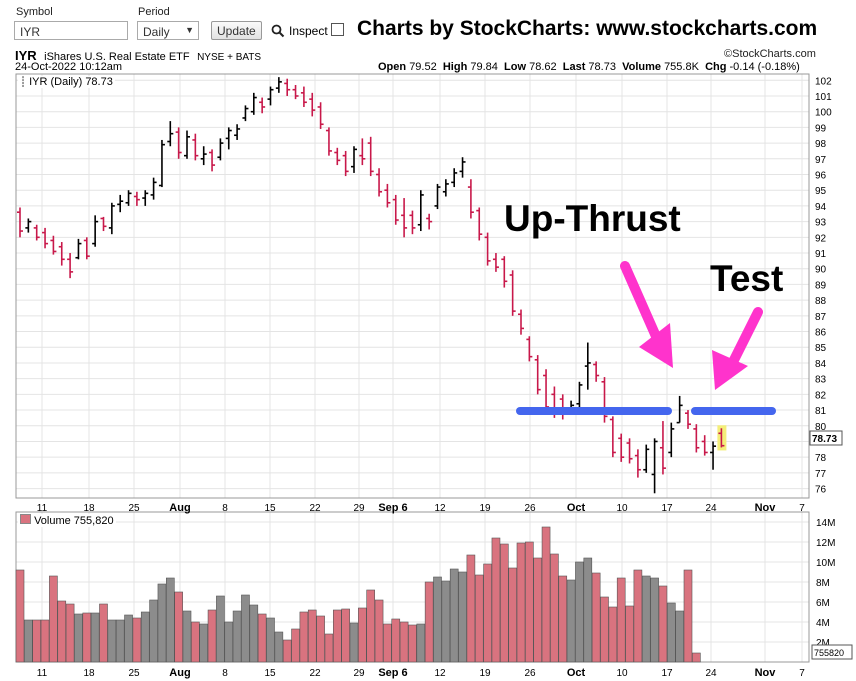  I want to click on price-tick-label: 94, so click(821, 207).